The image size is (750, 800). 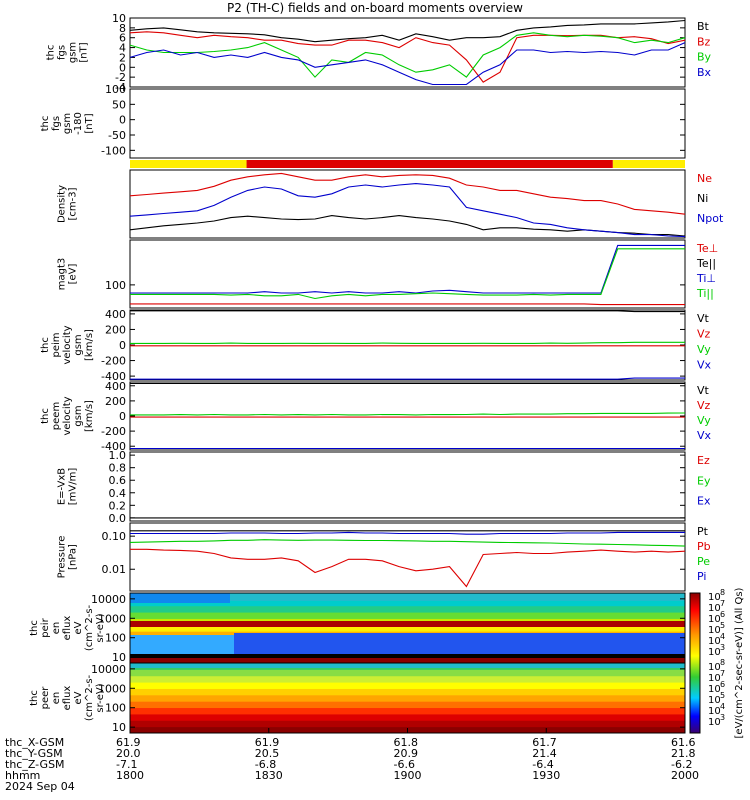 What do you see at coordinates (702, 198) in the screenshot?
I see `legend-3-1: Ni` at bounding box center [702, 198].